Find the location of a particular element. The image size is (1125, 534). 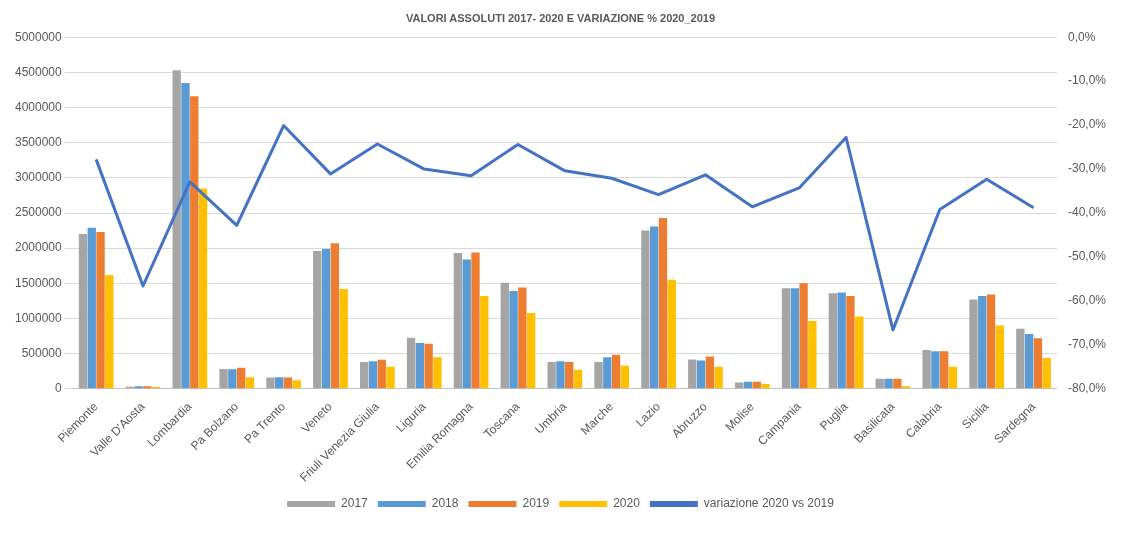

y2-tick-label: -70,0% is located at coordinates (1087, 344).